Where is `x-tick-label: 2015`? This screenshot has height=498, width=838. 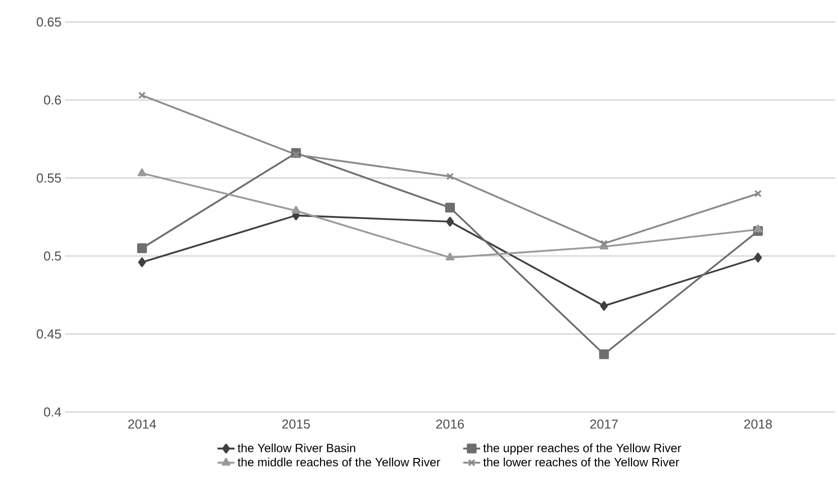
x-tick-label: 2015 is located at coordinates (296, 424).